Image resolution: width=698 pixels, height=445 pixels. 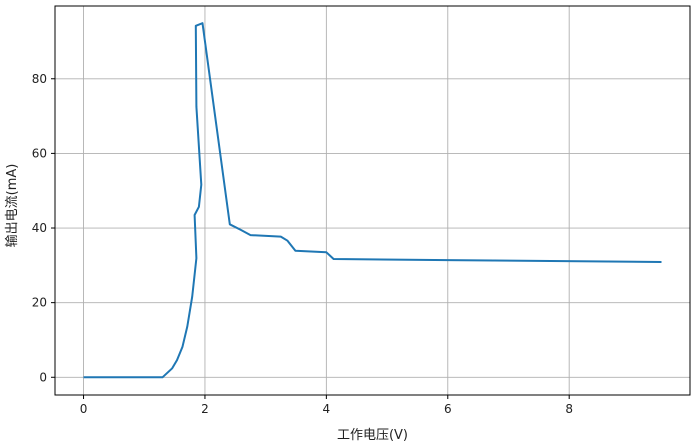 I want to click on x-tick-label: 6, so click(x=448, y=409).